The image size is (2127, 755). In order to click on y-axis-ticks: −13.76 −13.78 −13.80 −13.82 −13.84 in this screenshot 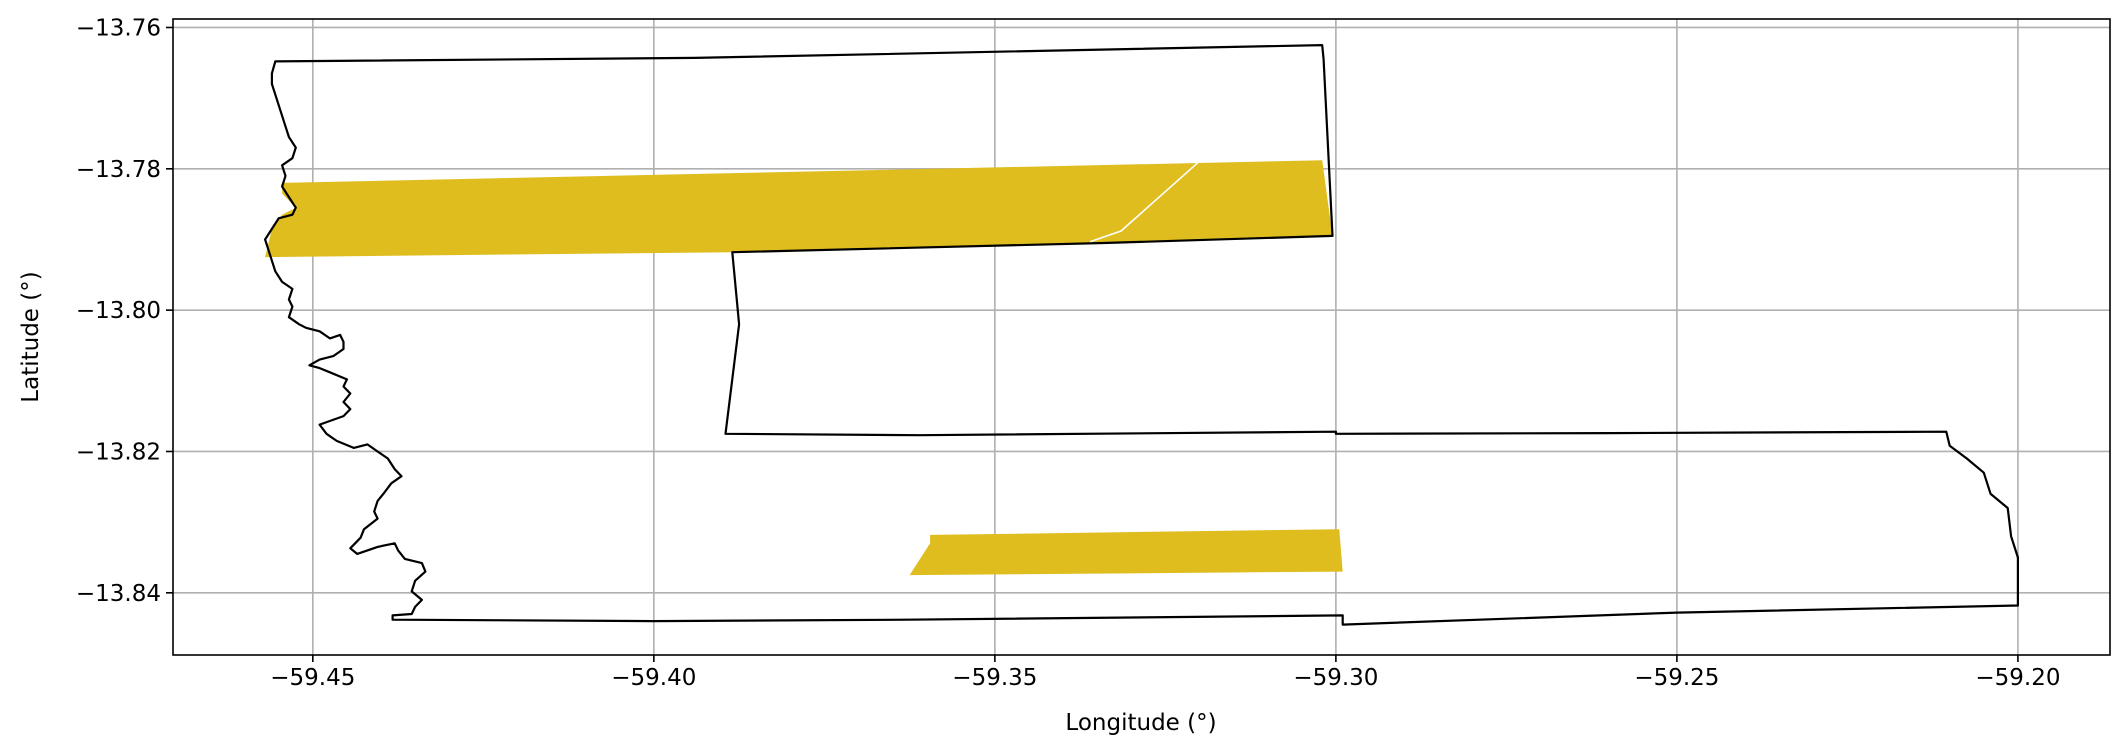, I will do `click(124, 311)`.